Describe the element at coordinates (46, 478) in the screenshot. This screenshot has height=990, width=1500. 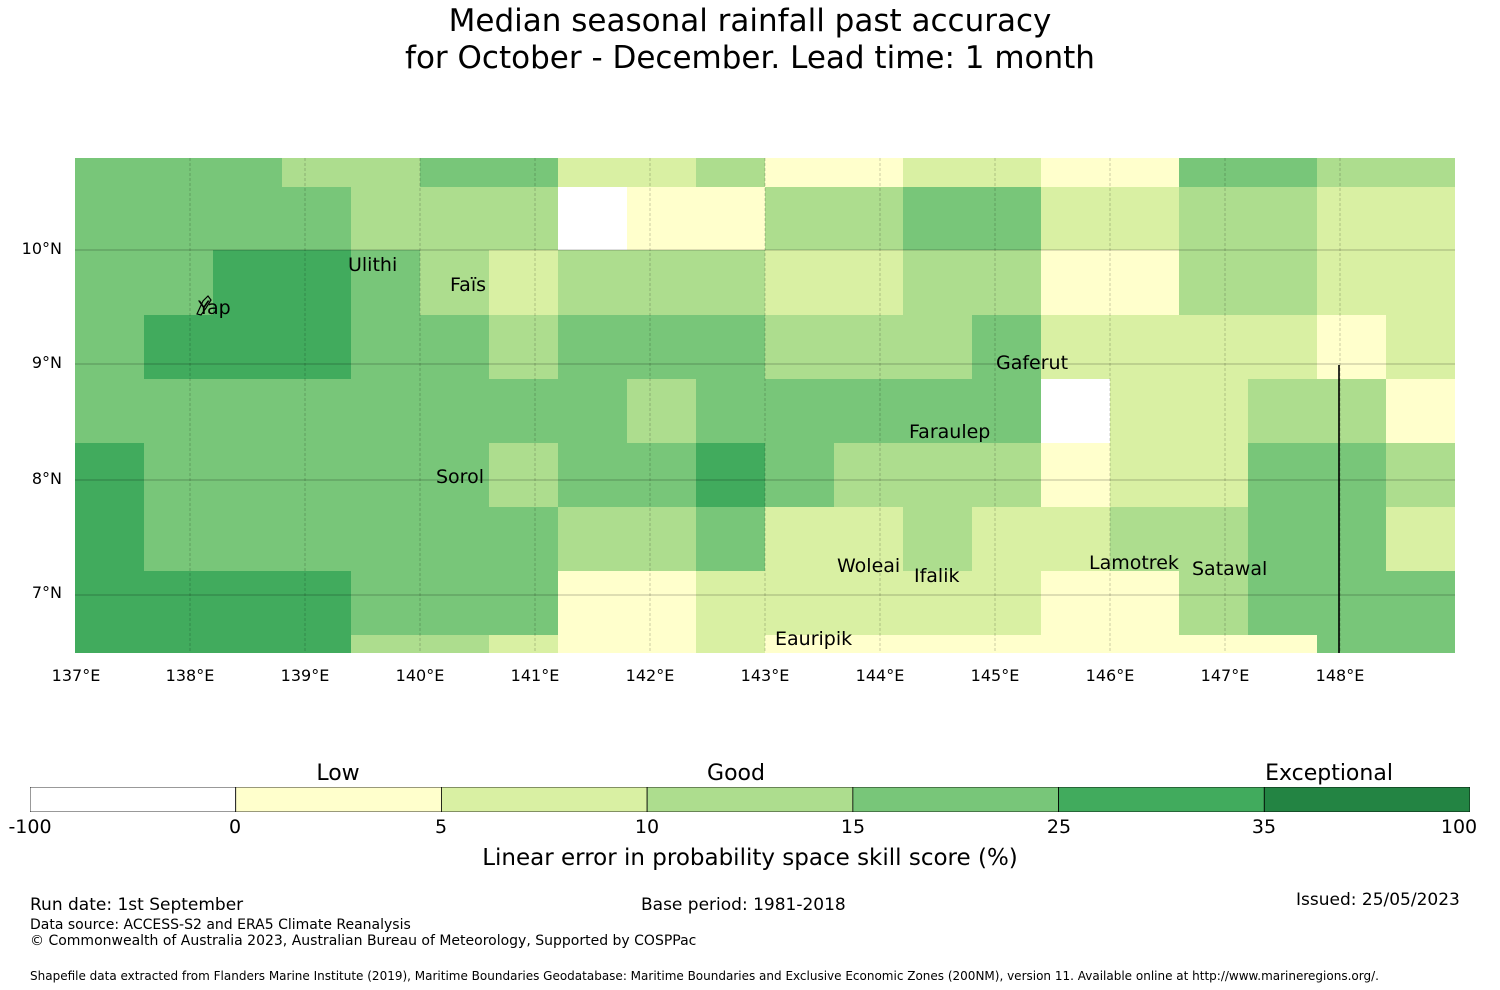
I see `lat-label-8n: 8°N` at that location.